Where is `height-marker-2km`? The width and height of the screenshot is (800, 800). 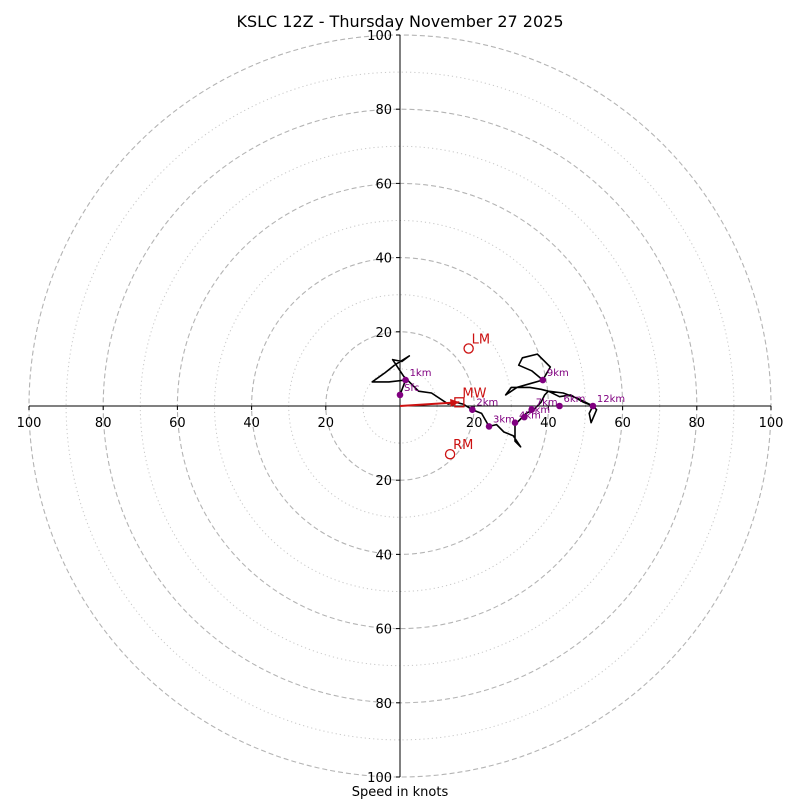
height-marker-2km is located at coordinates (472, 410).